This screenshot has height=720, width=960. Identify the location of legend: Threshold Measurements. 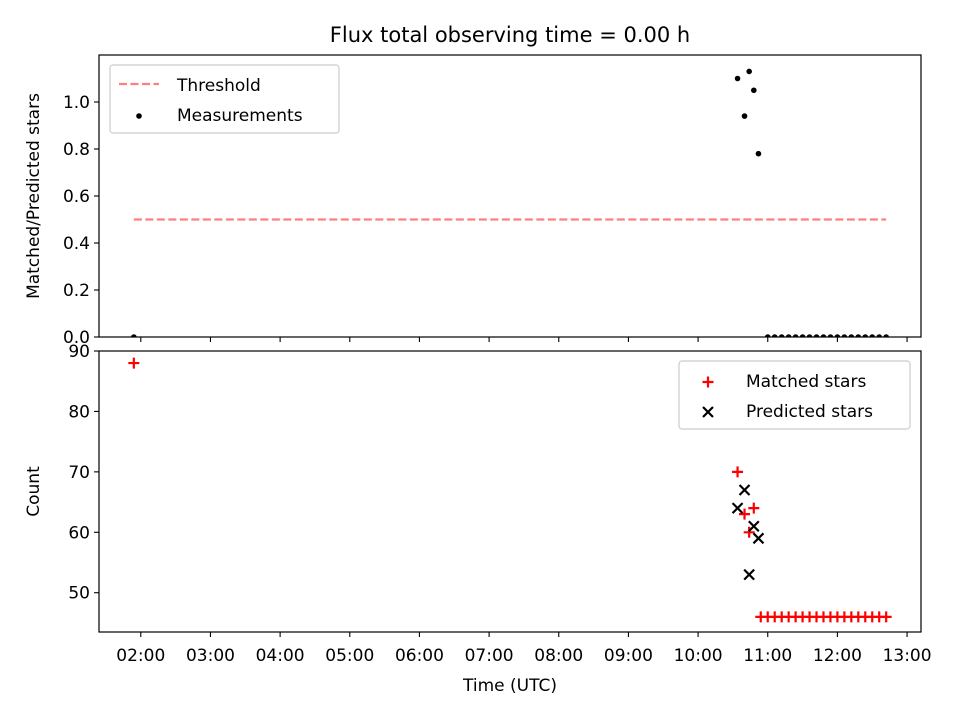
(224, 99).